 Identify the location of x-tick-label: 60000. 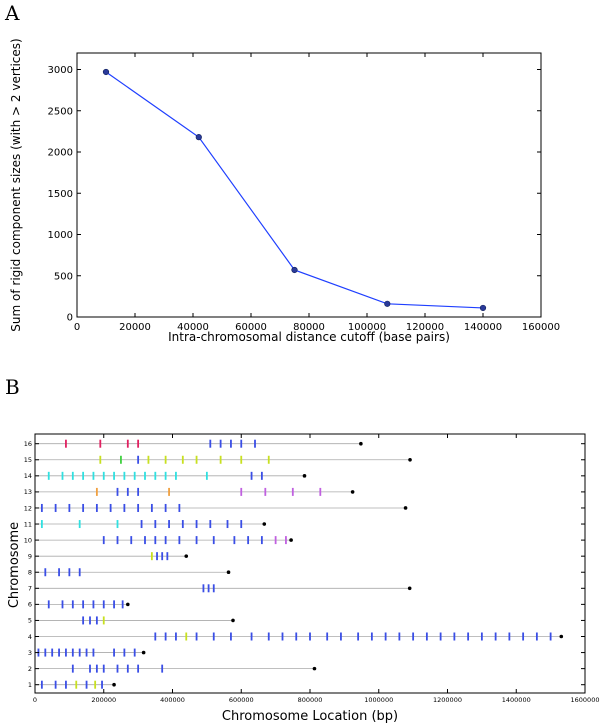
(251, 327).